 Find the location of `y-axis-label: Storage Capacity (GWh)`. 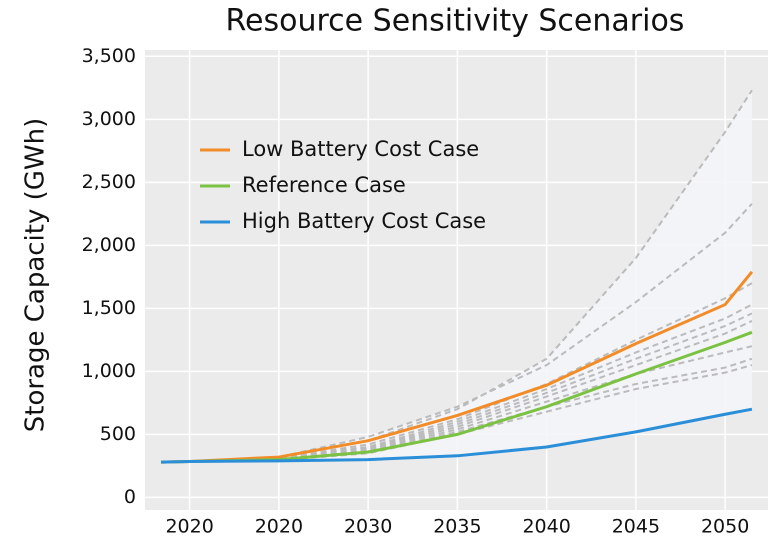

y-axis-label: Storage Capacity (GWh) is located at coordinates (36, 275).